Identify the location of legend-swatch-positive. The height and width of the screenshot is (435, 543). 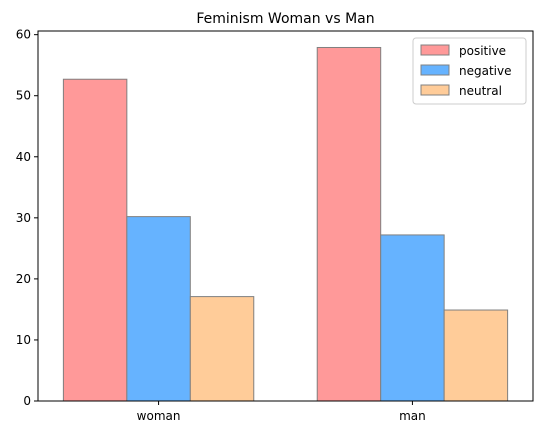
(435, 50).